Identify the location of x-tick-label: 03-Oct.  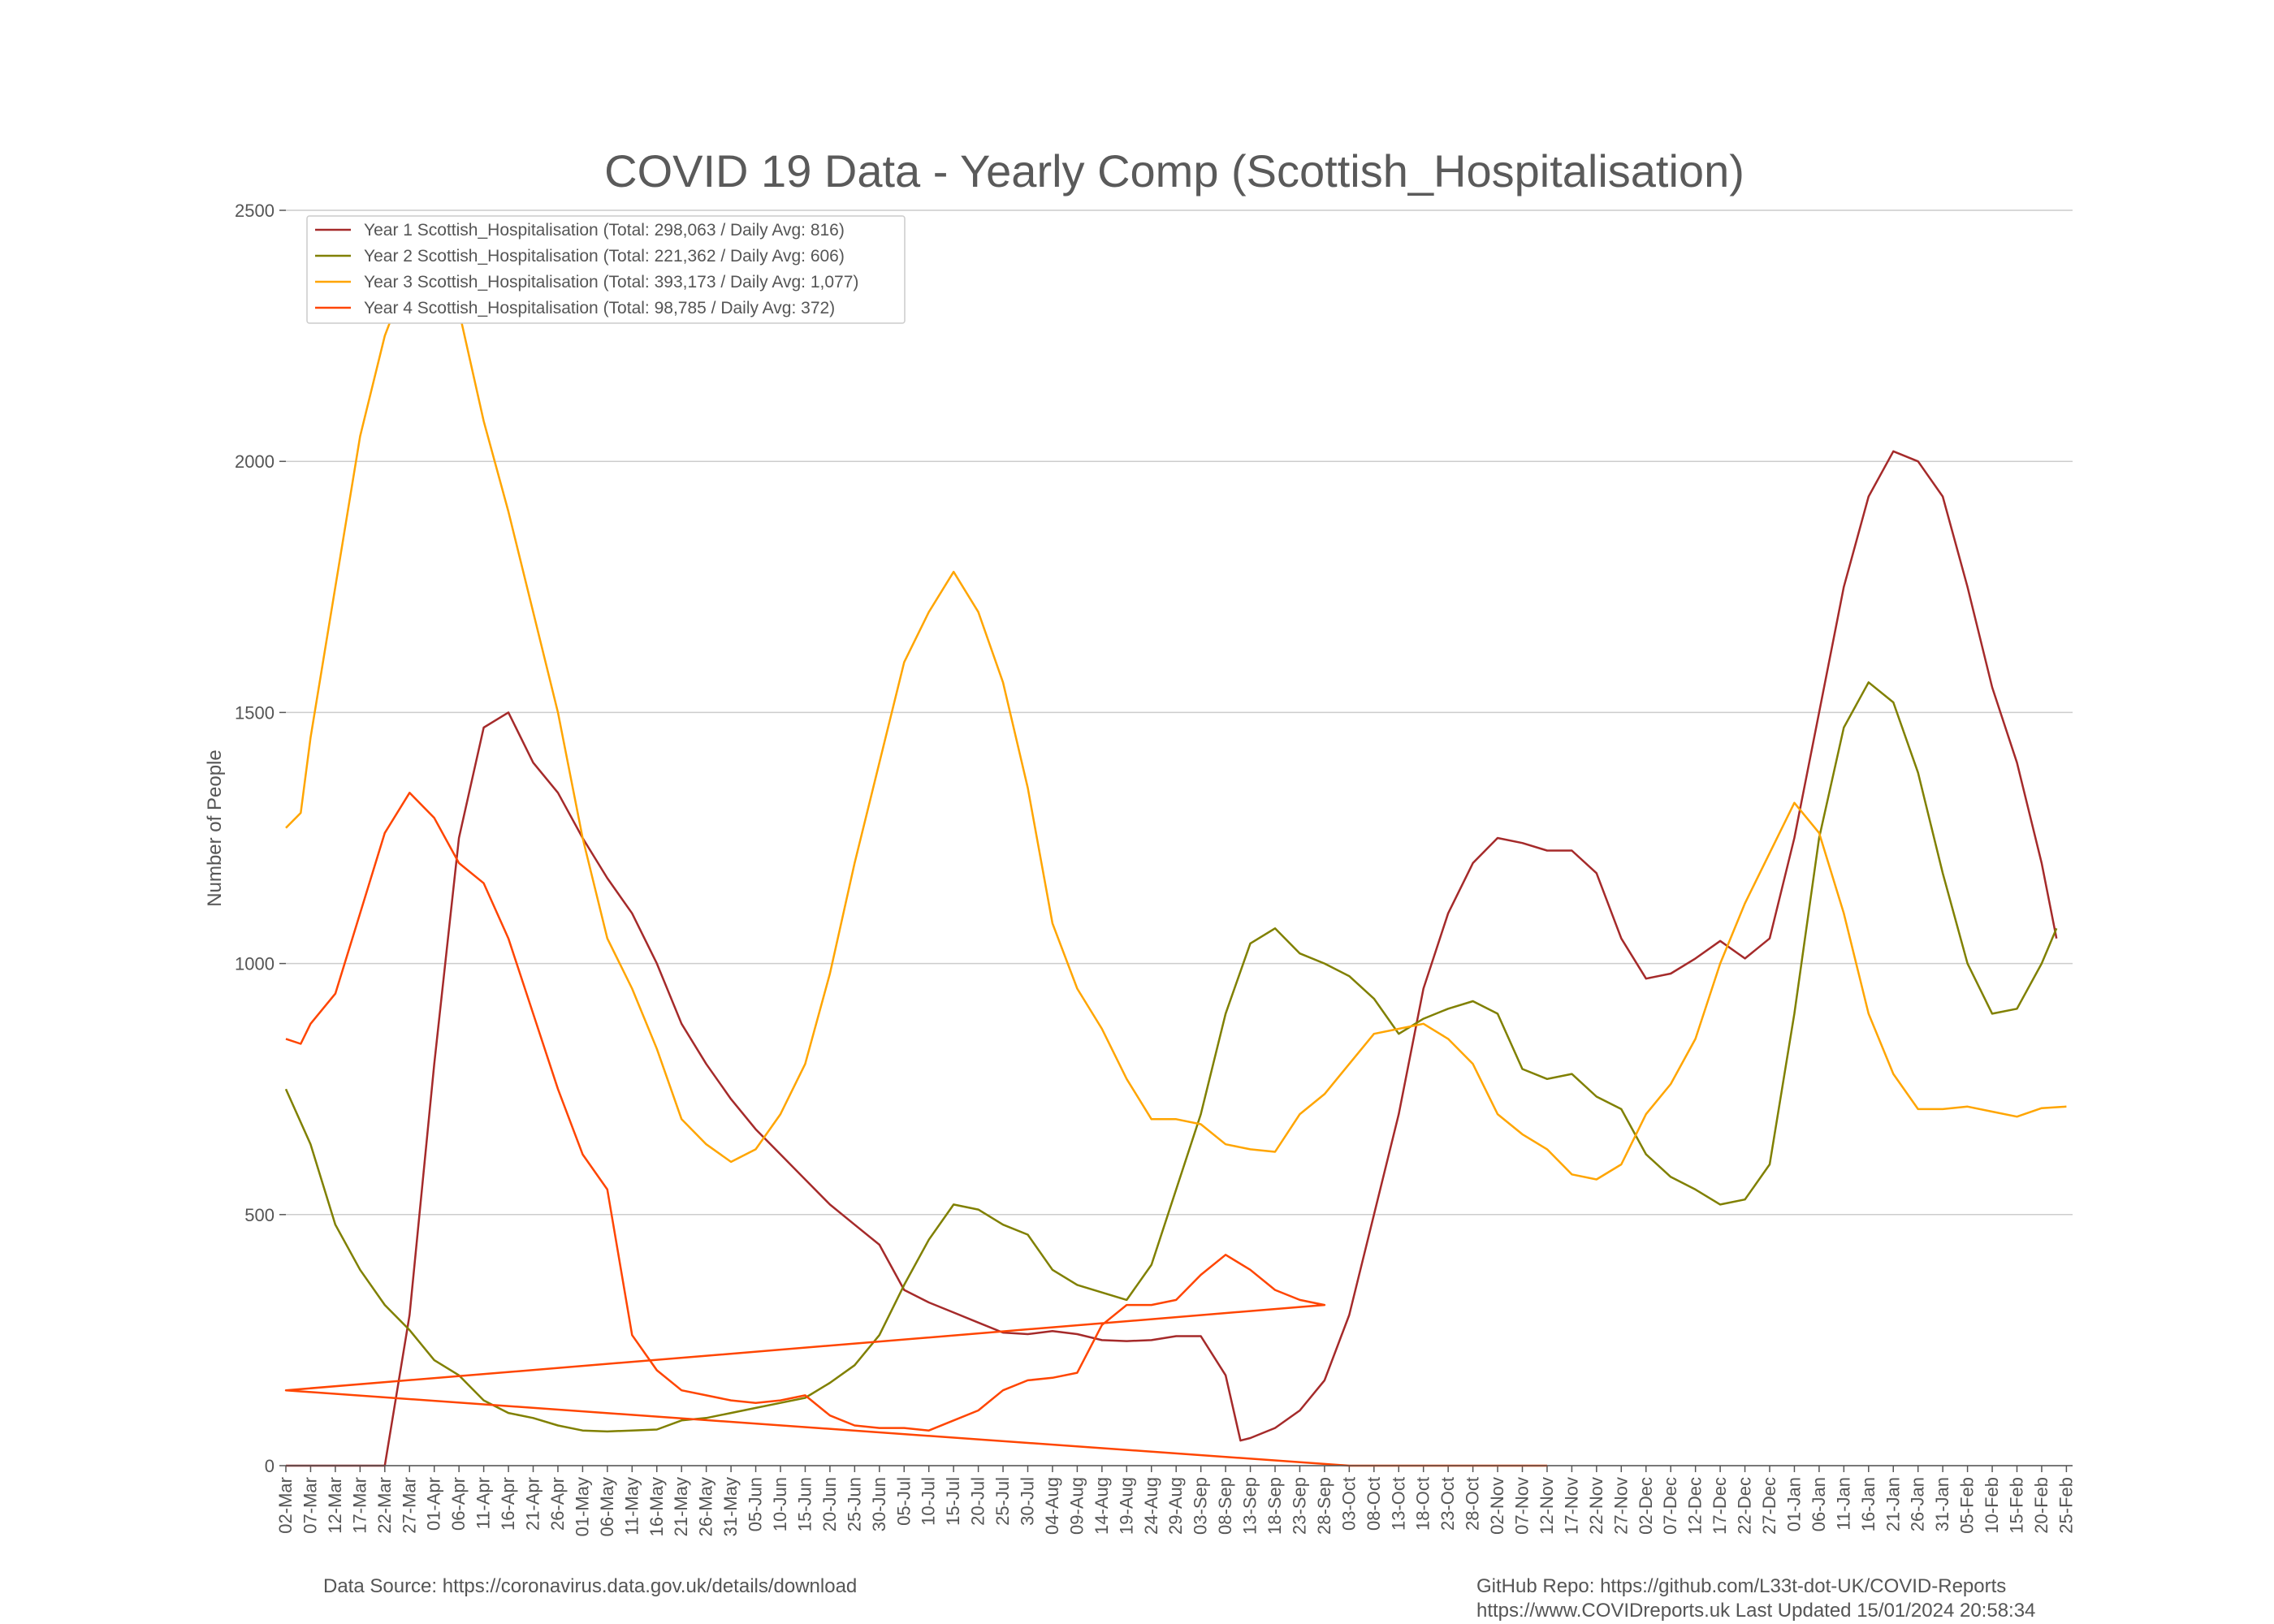
(1348, 1504).